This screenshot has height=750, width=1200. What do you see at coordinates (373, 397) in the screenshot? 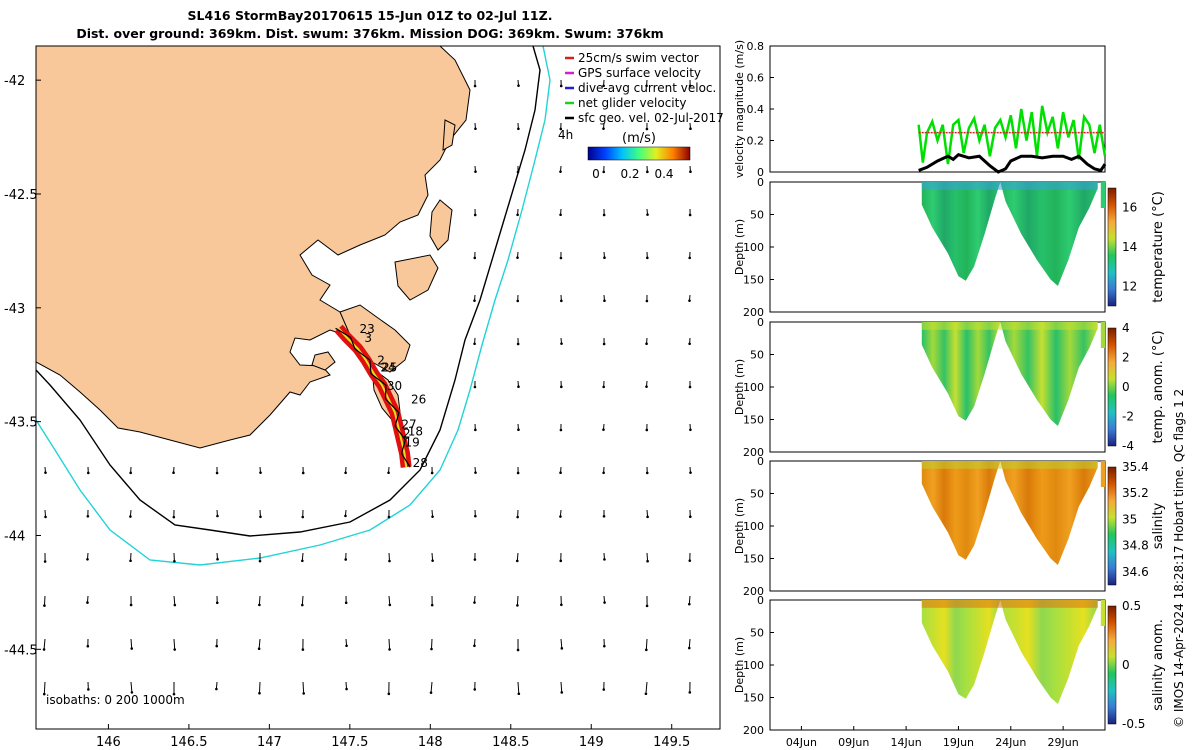
I see `glider-track-line` at bounding box center [373, 397].